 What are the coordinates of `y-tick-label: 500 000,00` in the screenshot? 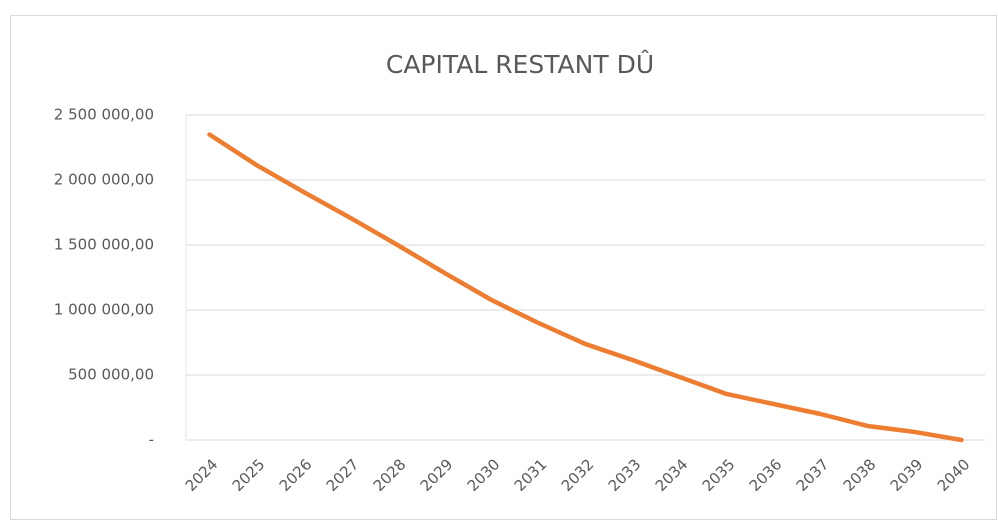 It's located at (111, 375).